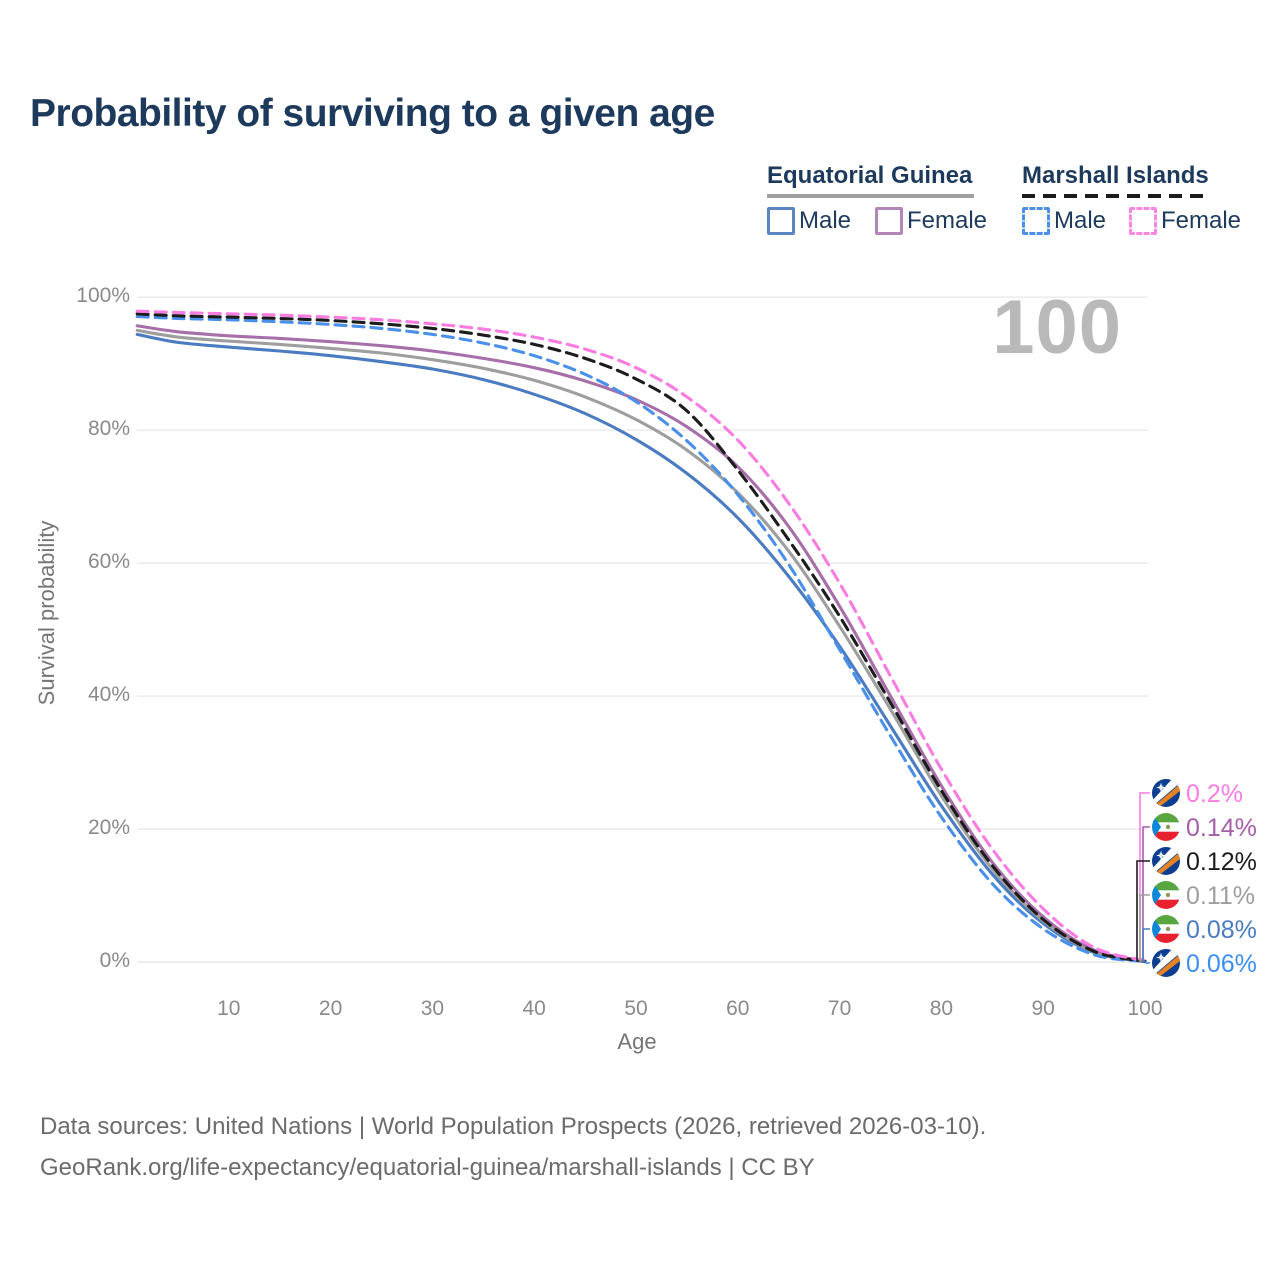 Image resolution: width=1280 pixels, height=1280 pixels. What do you see at coordinates (870, 196) in the screenshot?
I see `legend-underline-solid-icon` at bounding box center [870, 196].